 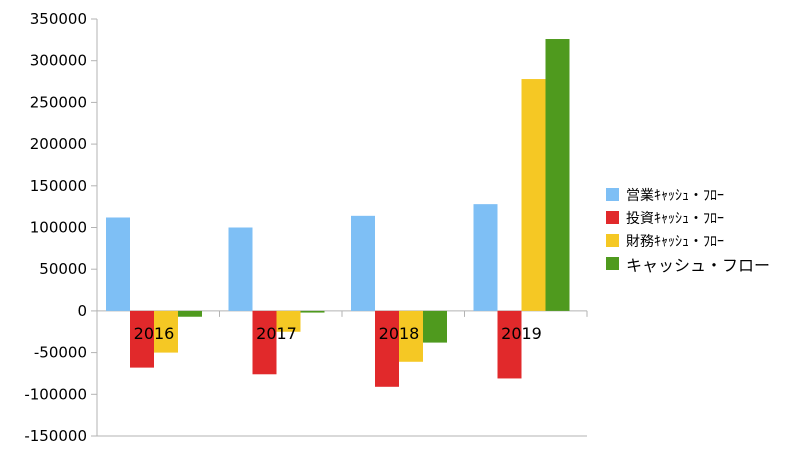 I want to click on legend-label: 財務ｷｬｯｼｭ・ﾌﾛｰ, so click(x=675, y=241).